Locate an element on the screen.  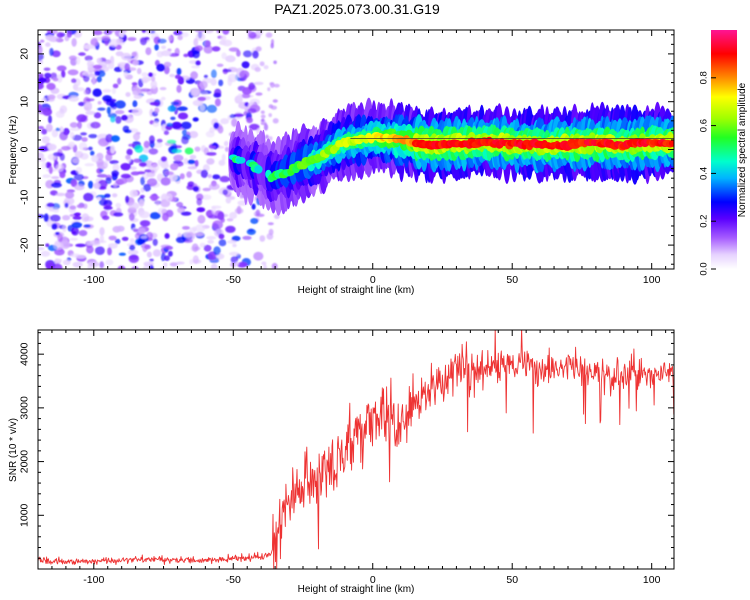
snr-x-tick-label: 0 is located at coordinates (373, 580).